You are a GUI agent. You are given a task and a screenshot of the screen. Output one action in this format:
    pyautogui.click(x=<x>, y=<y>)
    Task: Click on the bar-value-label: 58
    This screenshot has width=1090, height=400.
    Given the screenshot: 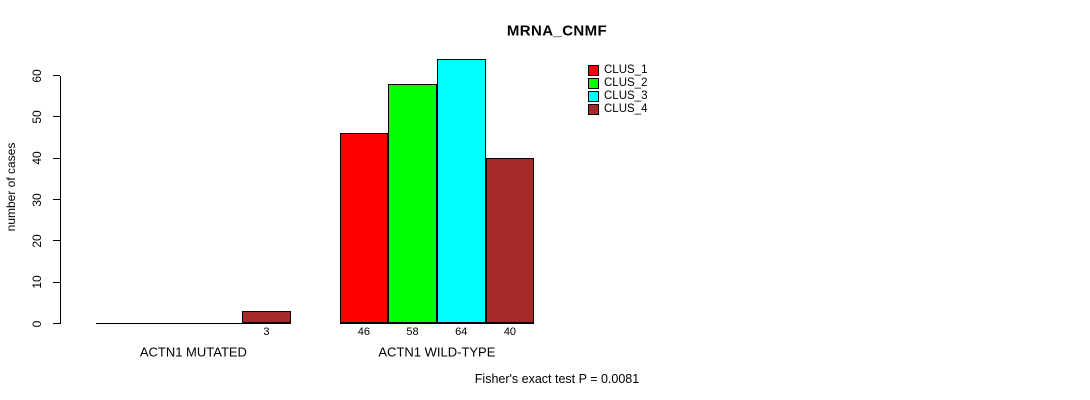 What is the action you would take?
    pyautogui.click(x=412, y=332)
    